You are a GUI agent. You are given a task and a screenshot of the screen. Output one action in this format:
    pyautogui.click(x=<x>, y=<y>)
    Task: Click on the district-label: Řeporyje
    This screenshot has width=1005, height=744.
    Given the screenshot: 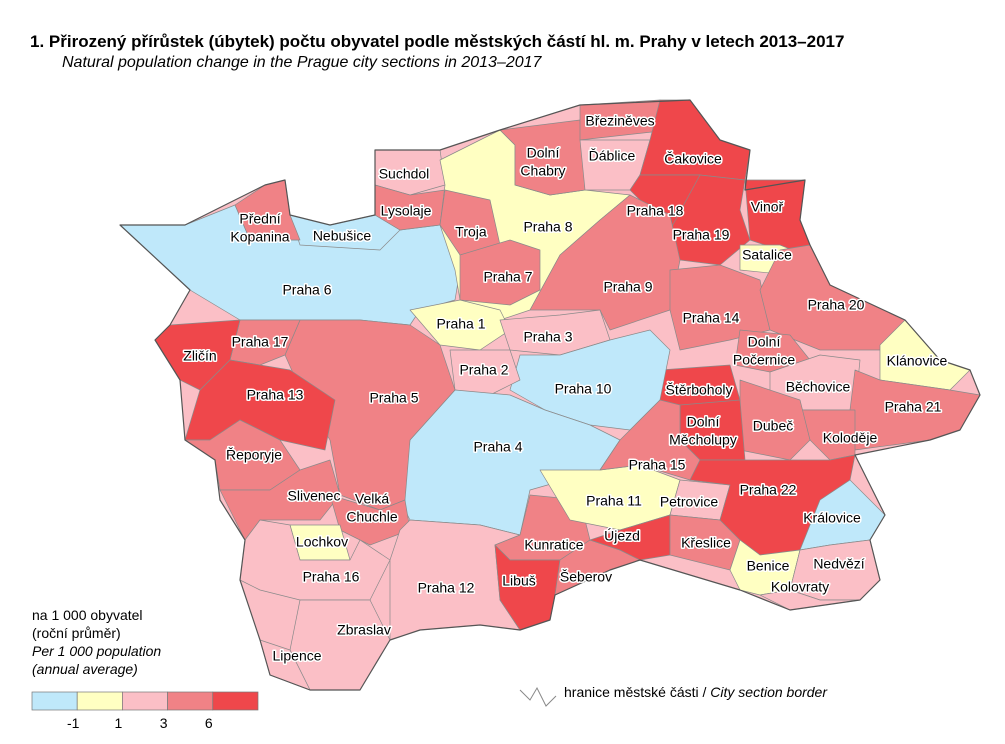 What is the action you would take?
    pyautogui.click(x=254, y=455)
    